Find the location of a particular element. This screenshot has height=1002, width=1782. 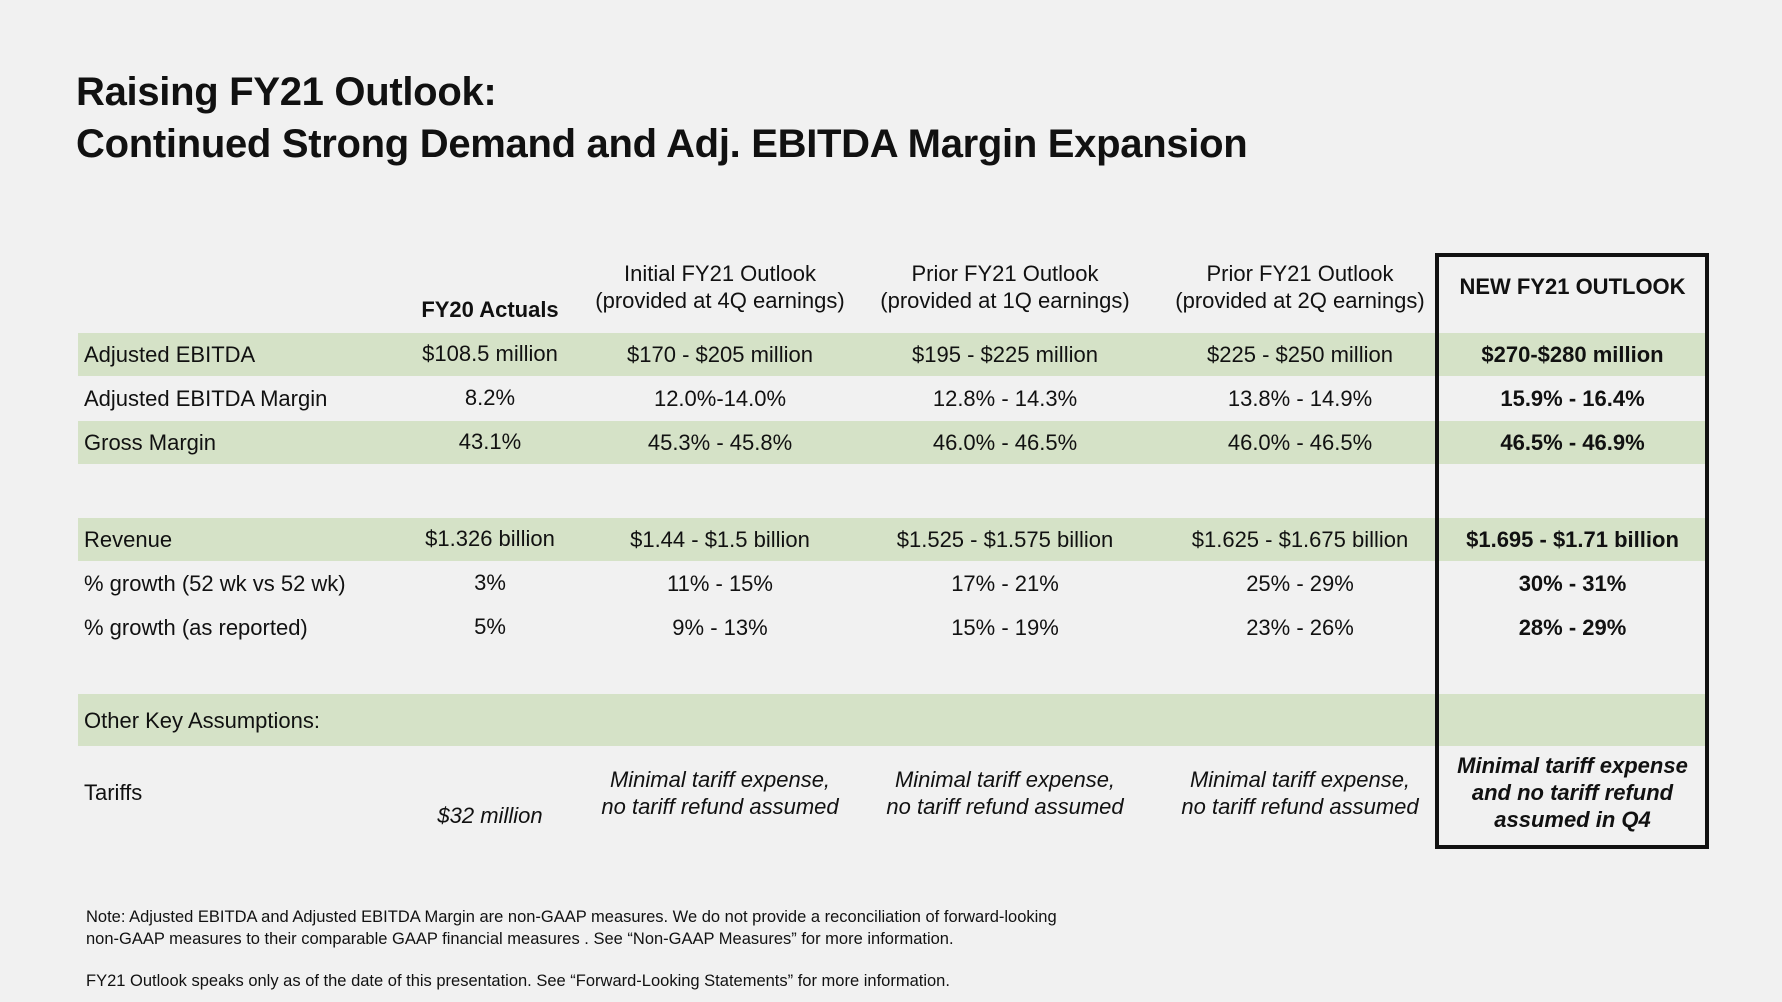

row-label-growth-52wk: % growth (52 wk vs 52 wk) is located at coordinates (215, 583).